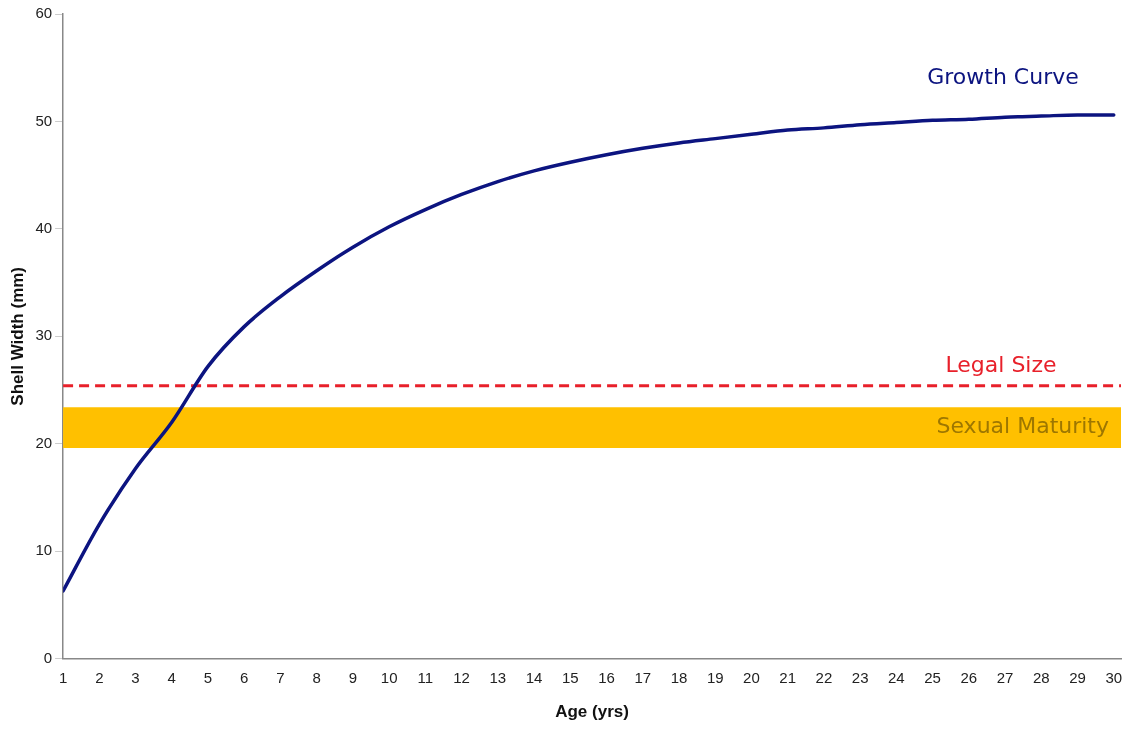 This screenshot has width=1133, height=731. I want to click on x-tick-label: 11, so click(425, 677).